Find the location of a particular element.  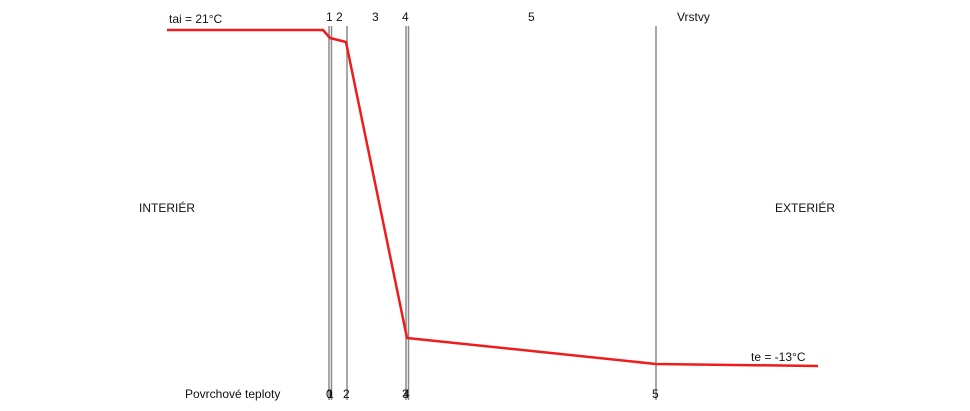

interior-label: INTERIÉR is located at coordinates (167, 207).